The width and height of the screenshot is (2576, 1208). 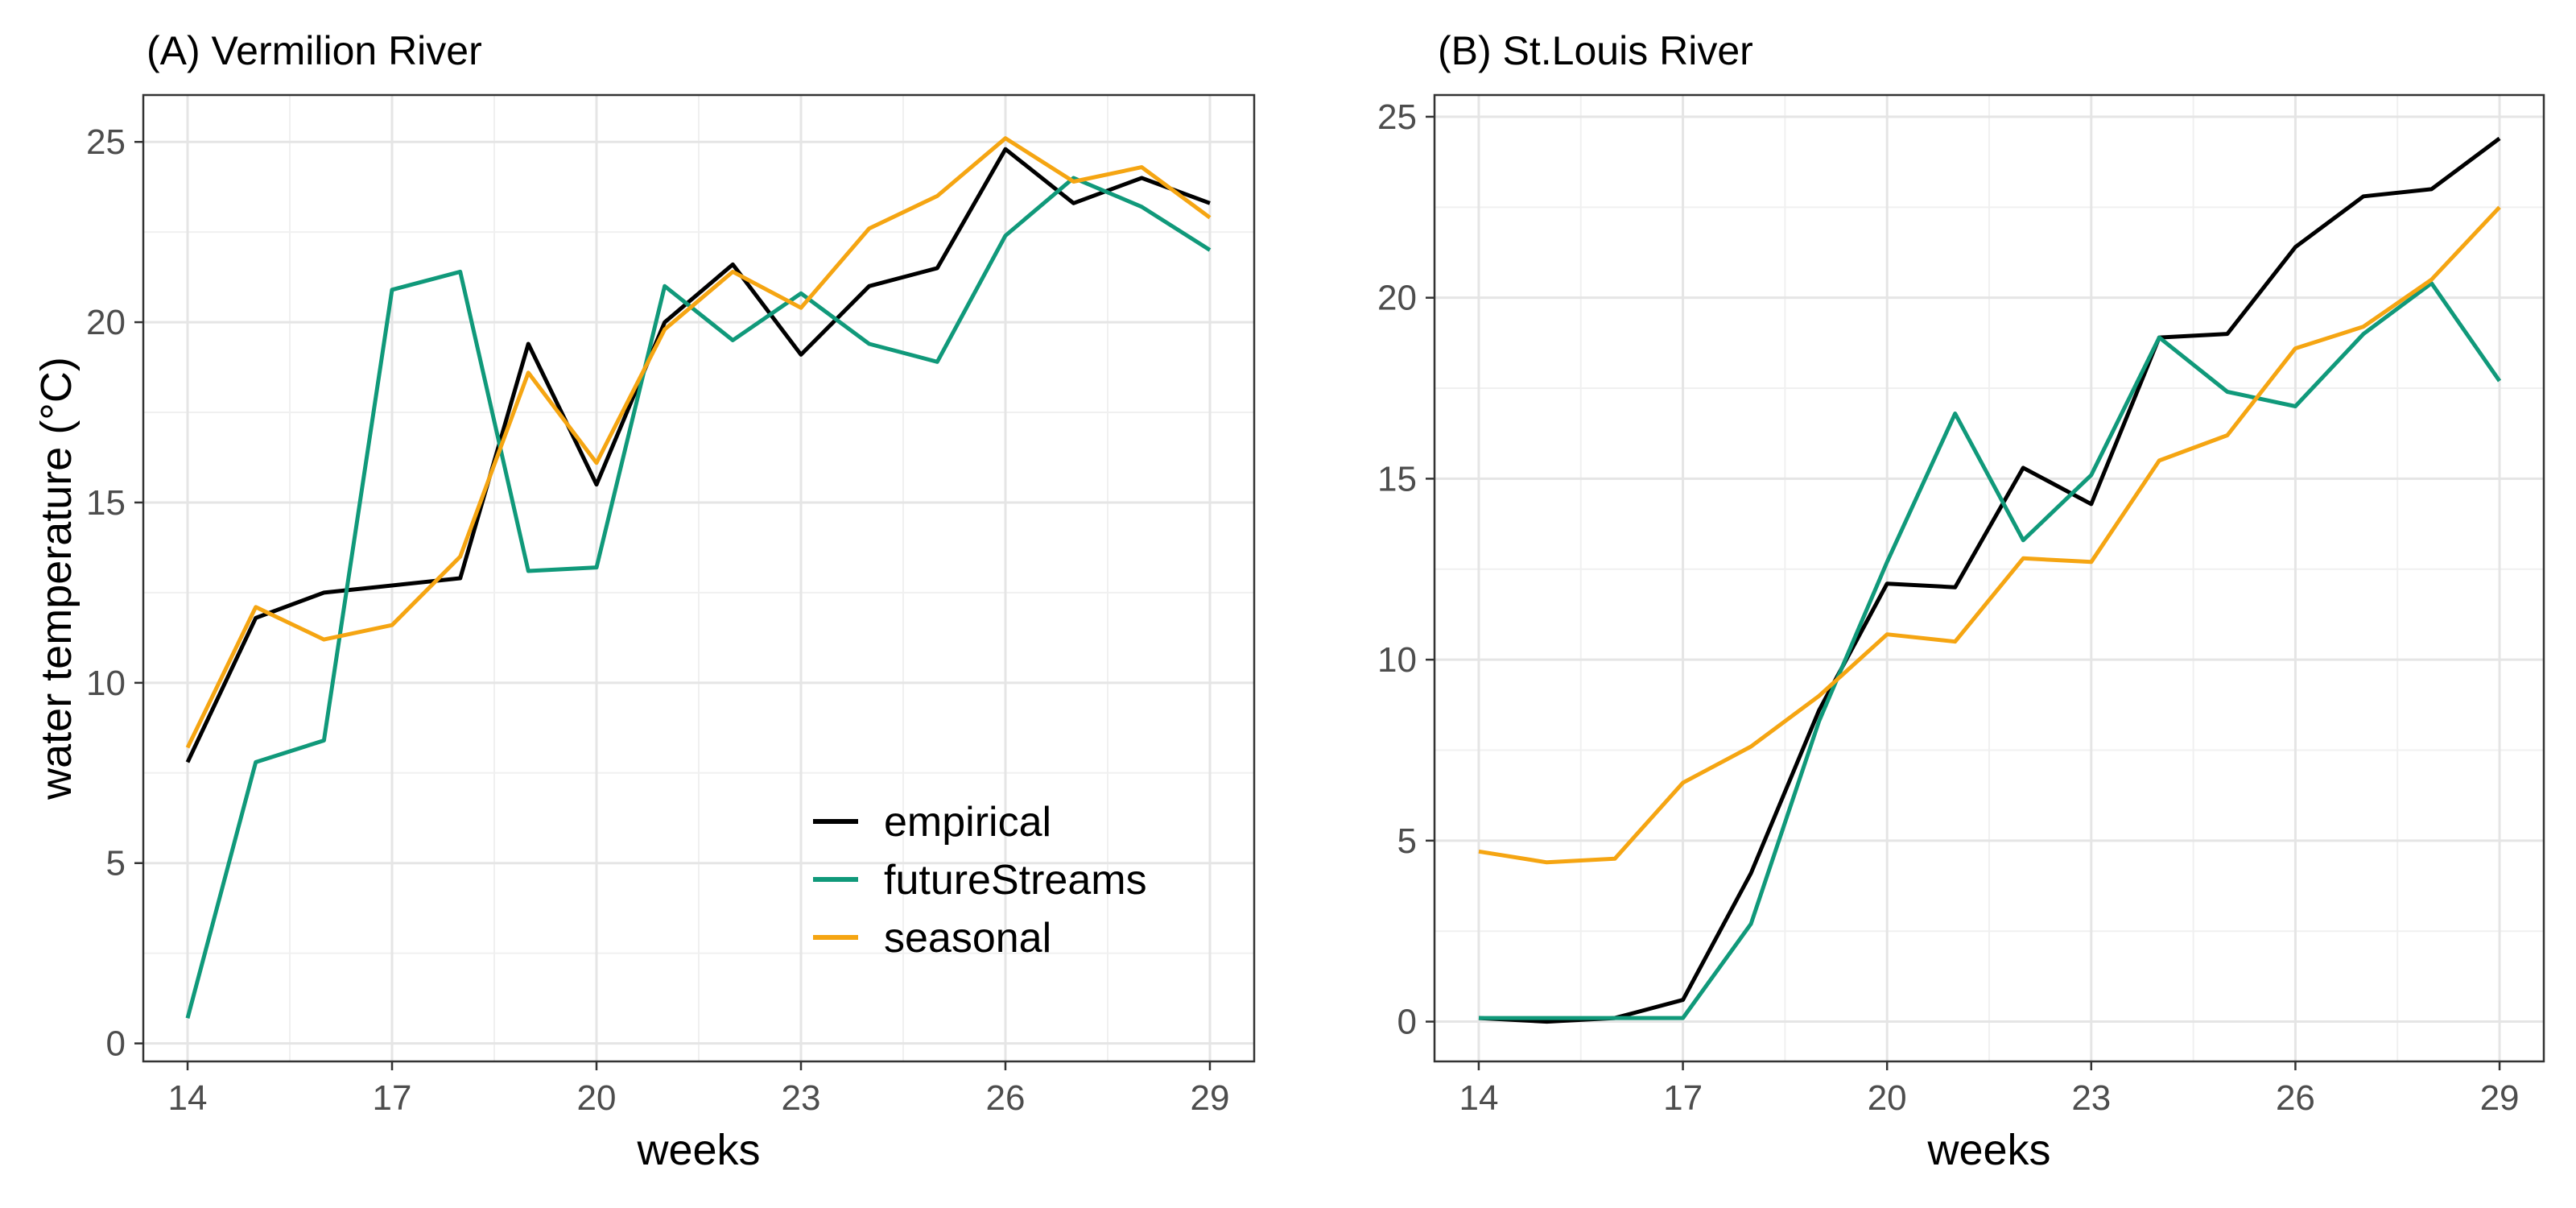 What do you see at coordinates (967, 938) in the screenshot?
I see `legend-label-seasonal: seasonal` at bounding box center [967, 938].